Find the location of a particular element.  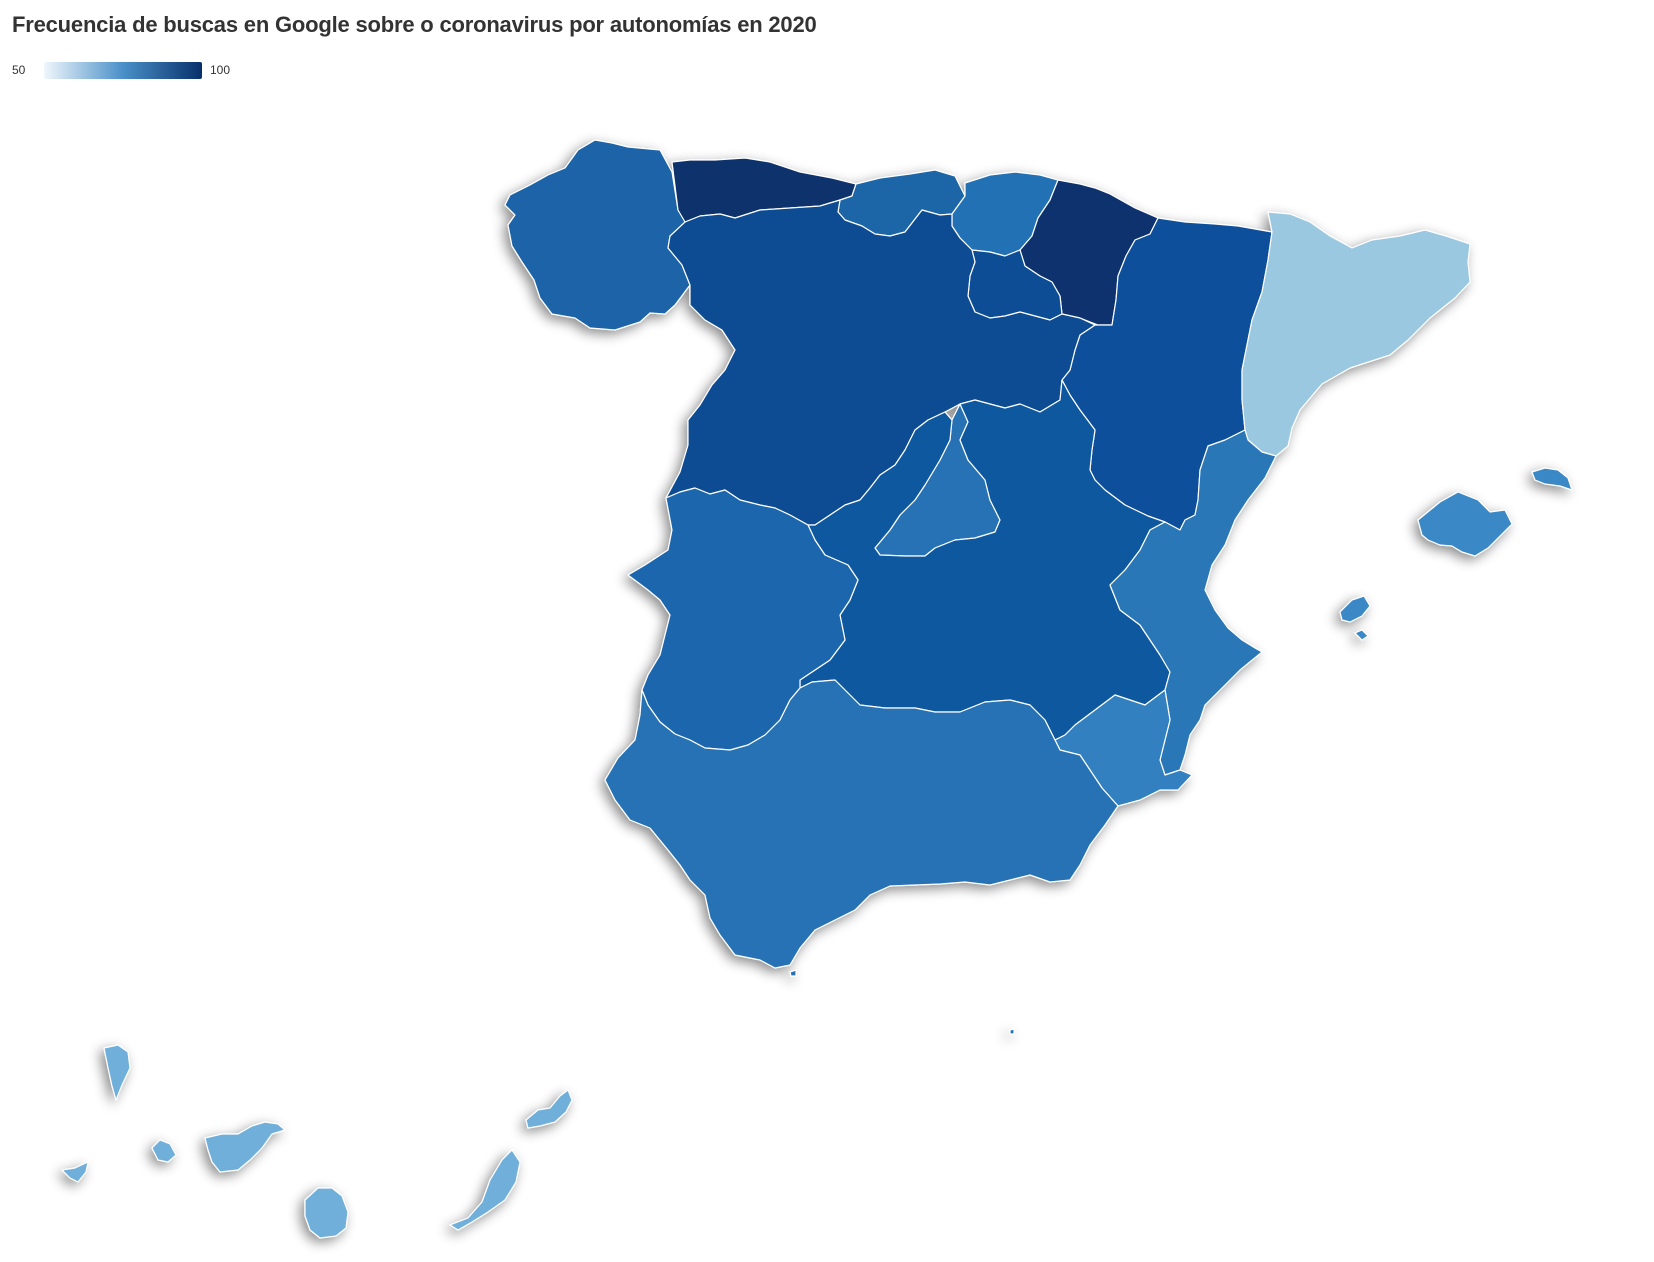

region-islas-canarias-la-palma is located at coordinates (117, 1072).